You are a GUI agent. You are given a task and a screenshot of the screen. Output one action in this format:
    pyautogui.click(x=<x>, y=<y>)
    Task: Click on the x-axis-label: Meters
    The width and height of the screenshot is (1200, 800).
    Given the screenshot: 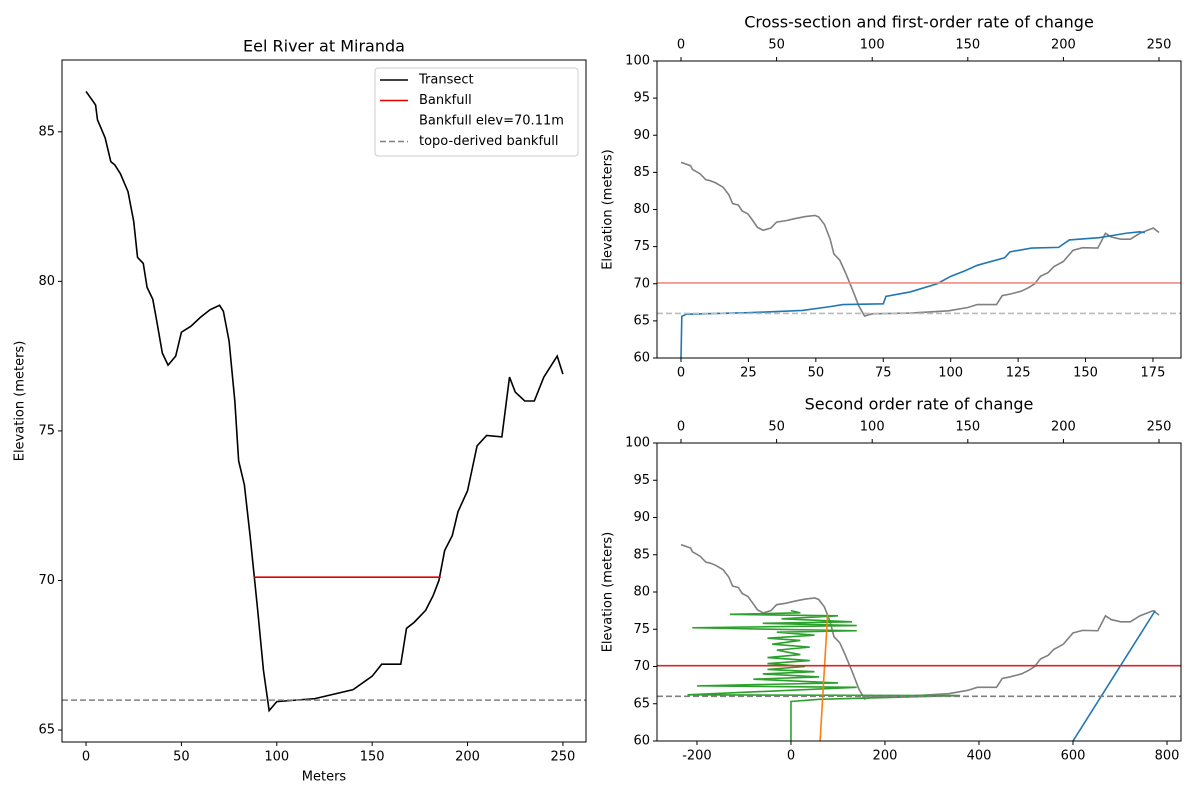 What is the action you would take?
    pyautogui.click(x=324, y=777)
    